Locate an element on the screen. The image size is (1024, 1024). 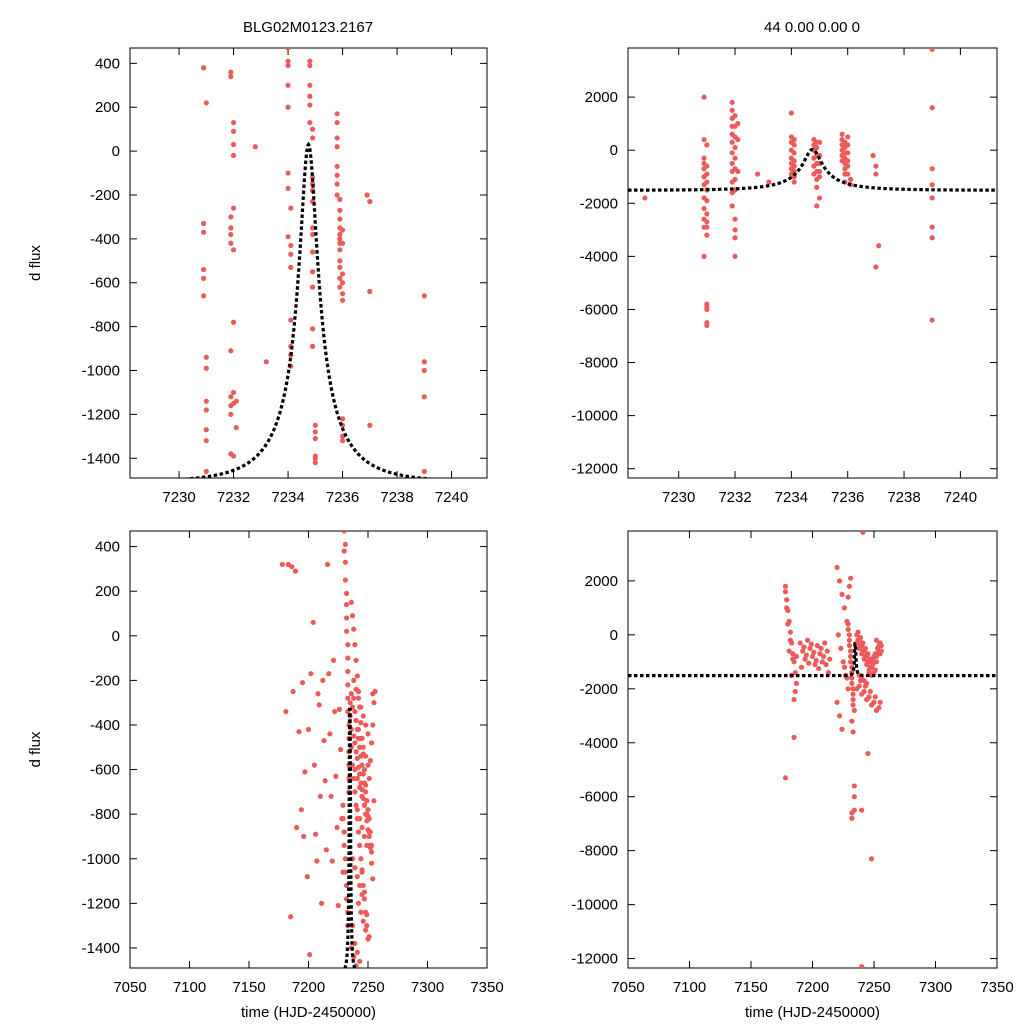
y-tick-label: -10000 is located at coordinates (594, 905).